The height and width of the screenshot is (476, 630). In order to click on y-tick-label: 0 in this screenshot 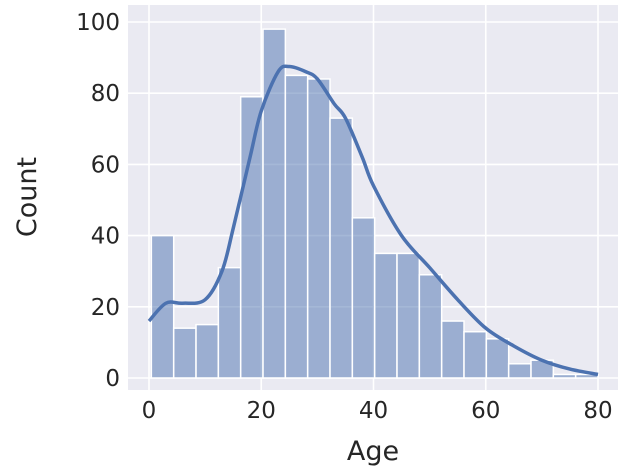, I will do `click(112, 379)`.